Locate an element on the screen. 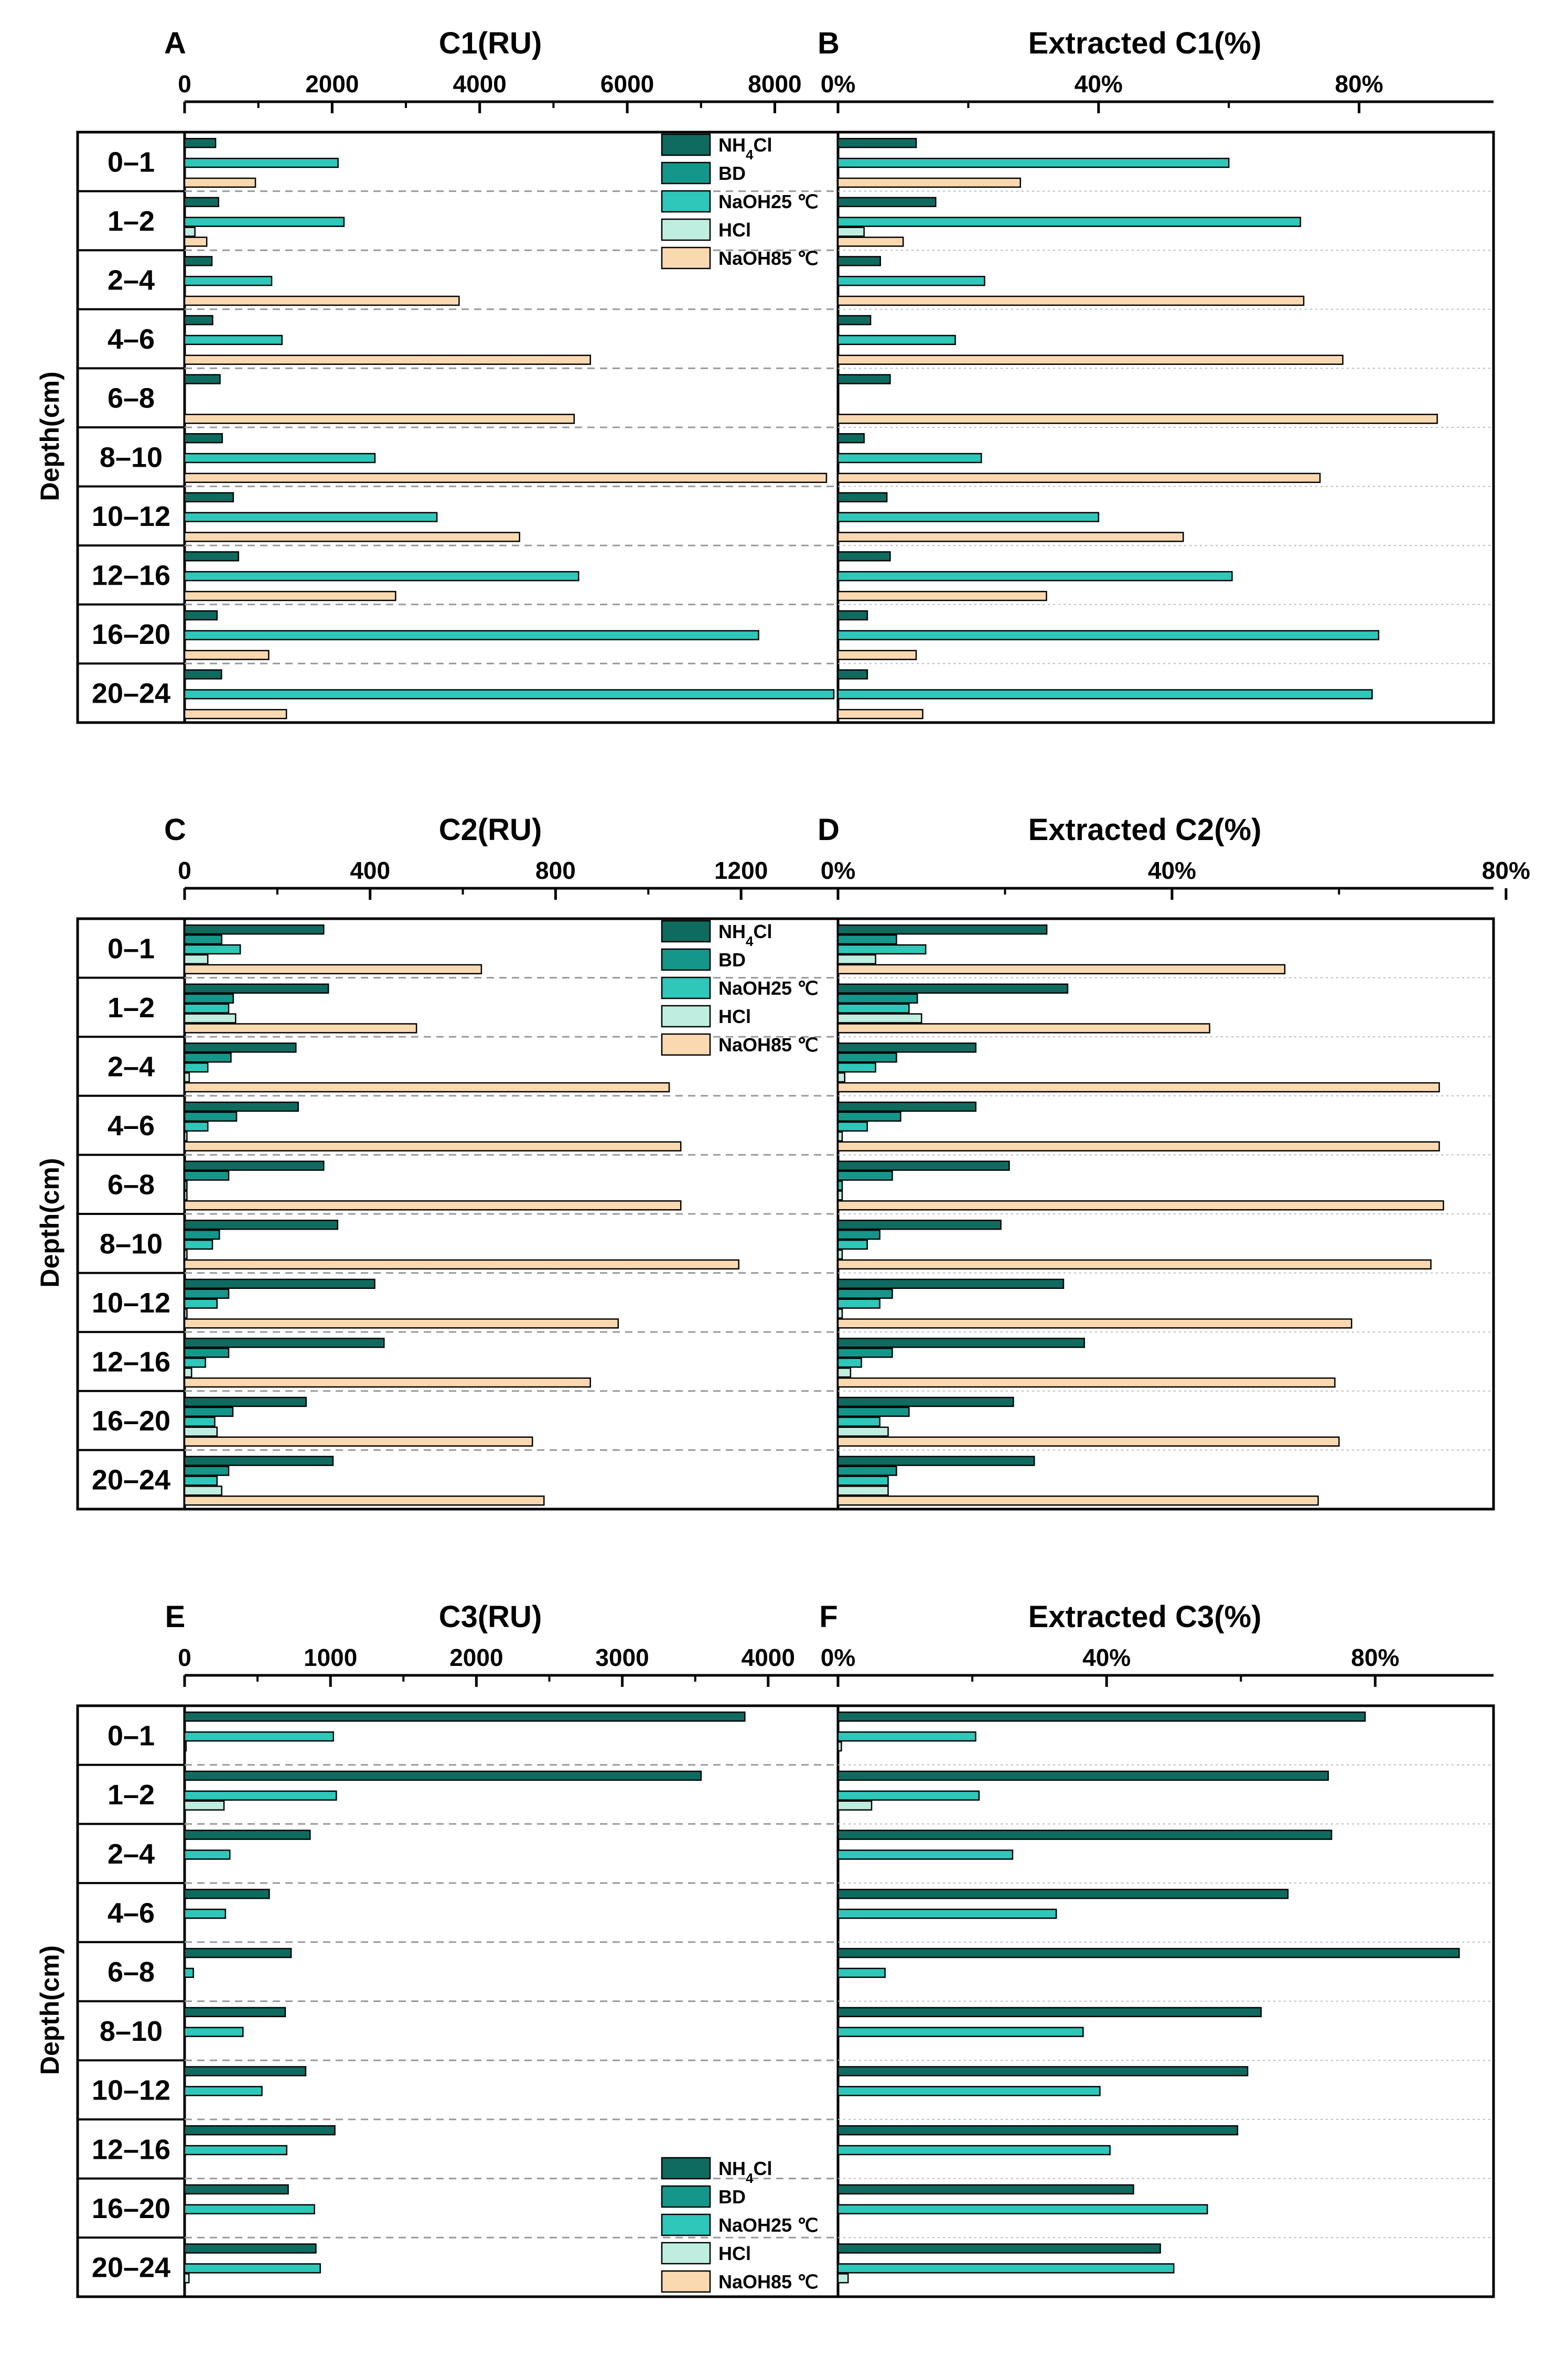 This screenshot has width=1568, height=2357. panel-title: C2(RU) is located at coordinates (490, 830).